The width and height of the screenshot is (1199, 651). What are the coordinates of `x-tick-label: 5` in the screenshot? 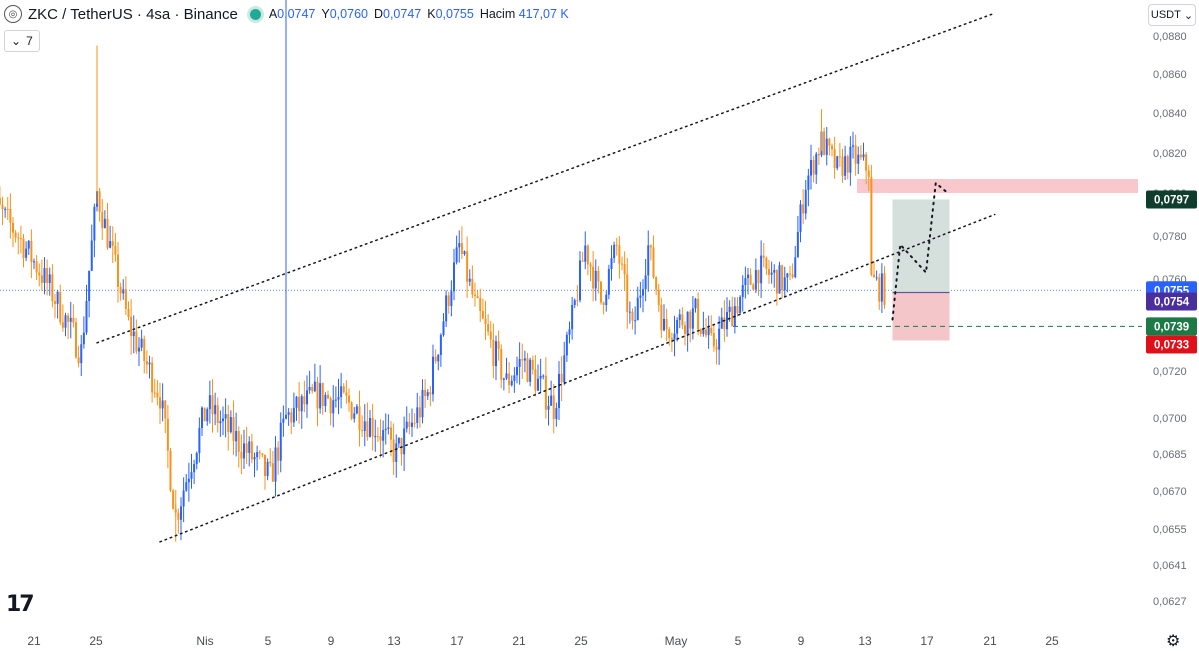 It's located at (738, 641).